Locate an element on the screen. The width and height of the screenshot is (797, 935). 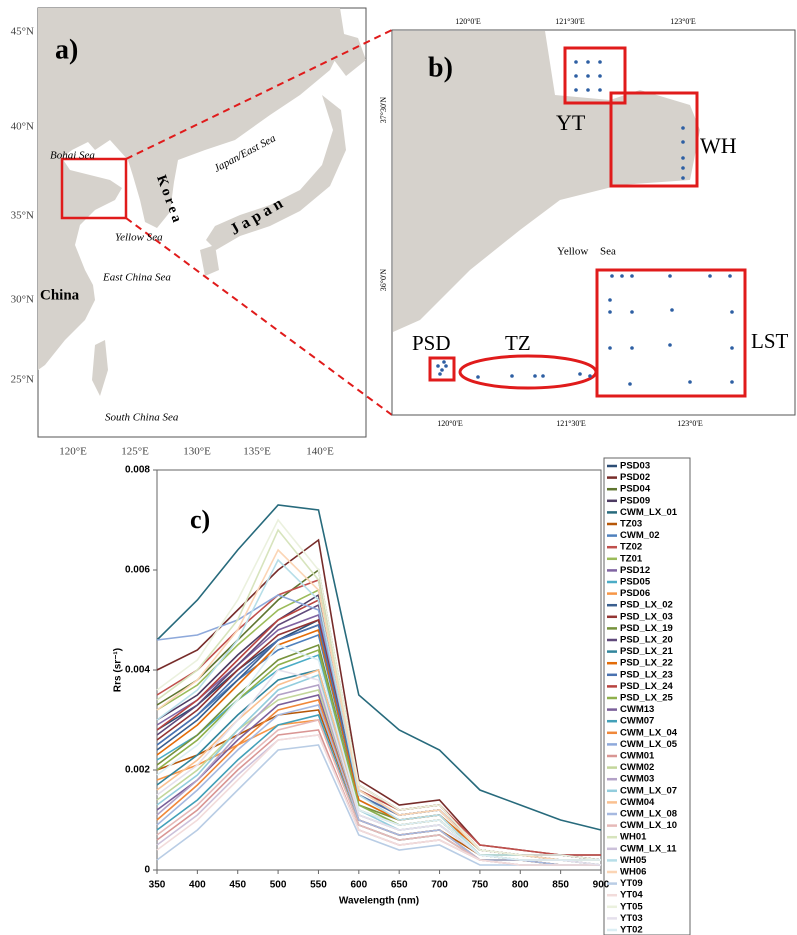
panel-label: c) is located at coordinates (200, 519).